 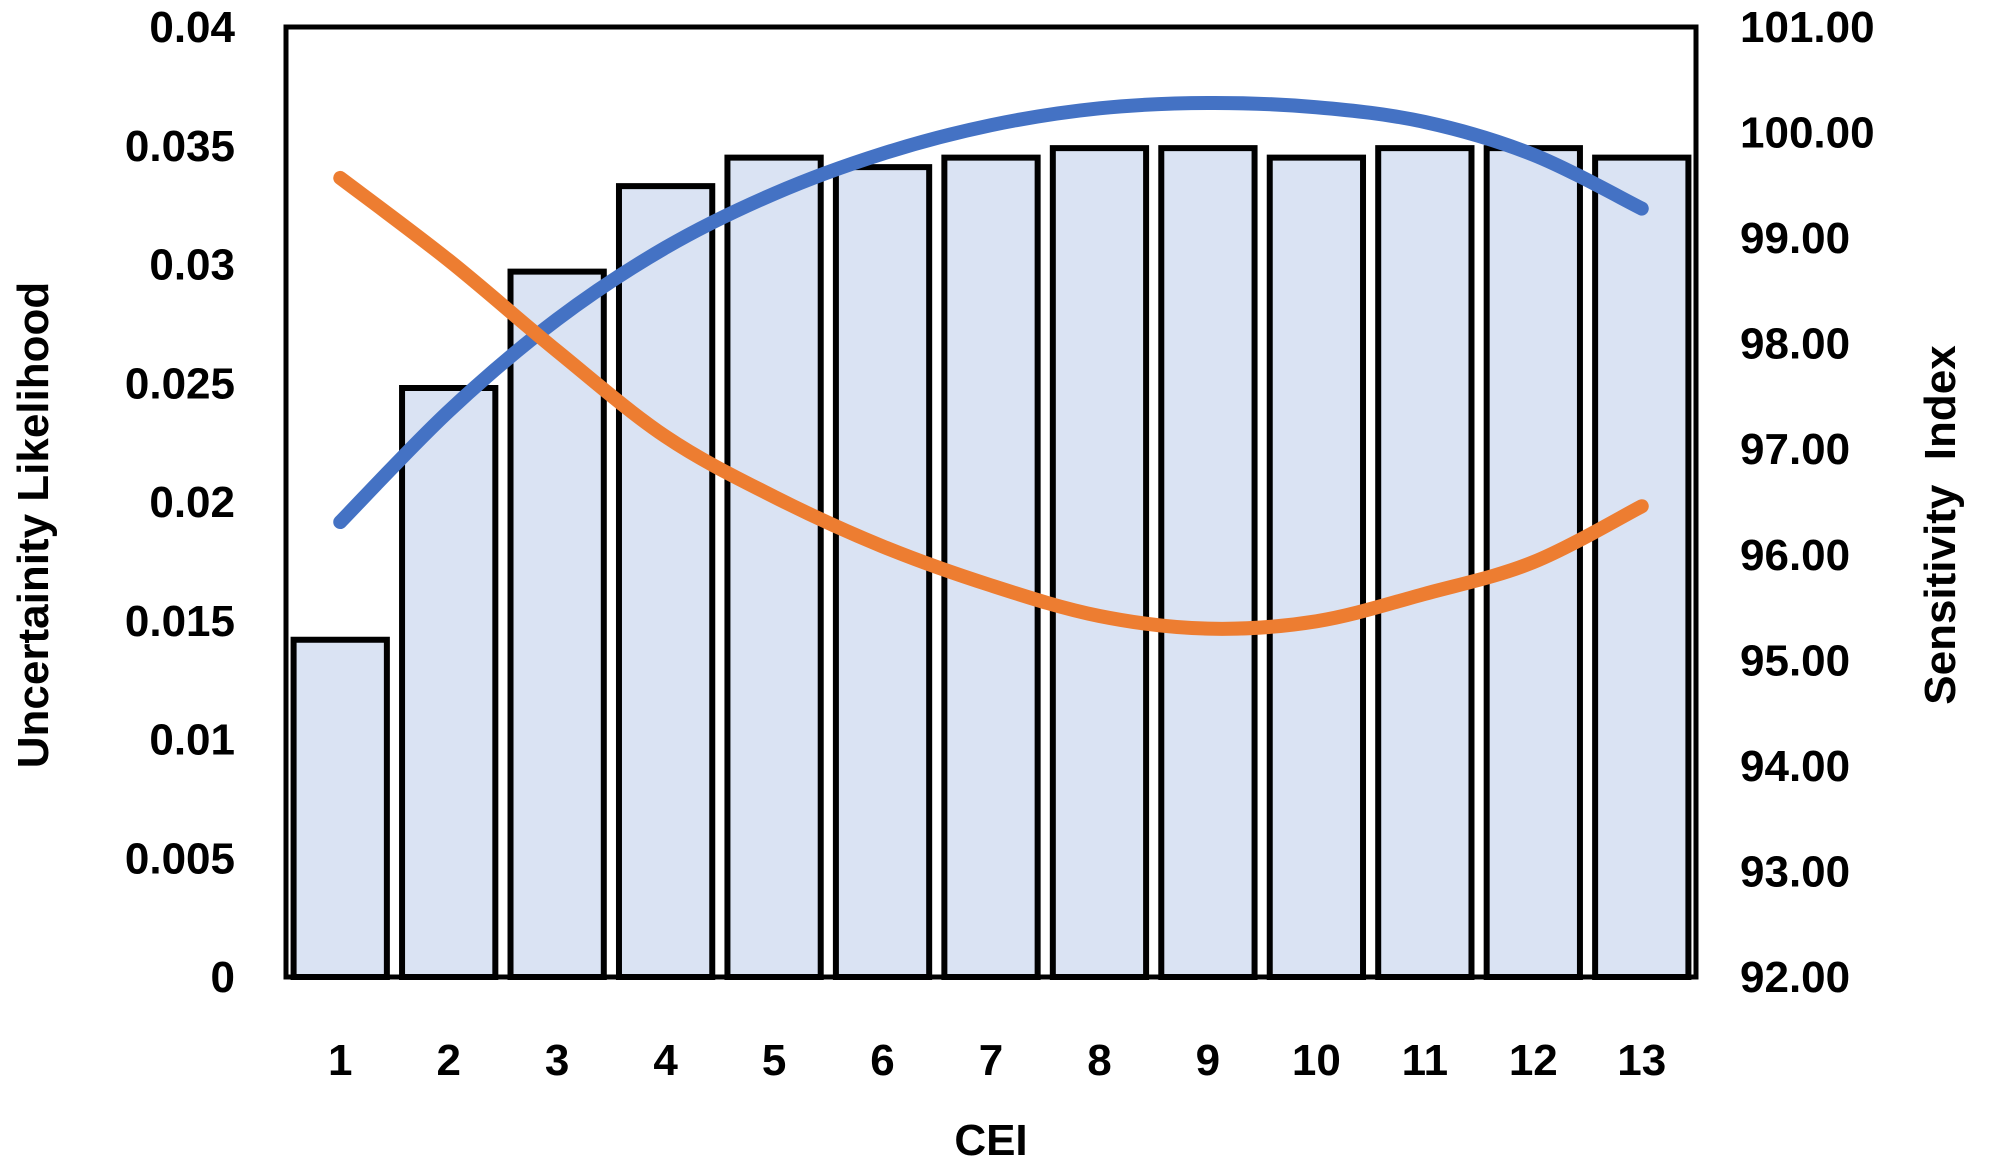 What do you see at coordinates (1208, 1060) in the screenshot?
I see `x-tick-label: 9` at bounding box center [1208, 1060].